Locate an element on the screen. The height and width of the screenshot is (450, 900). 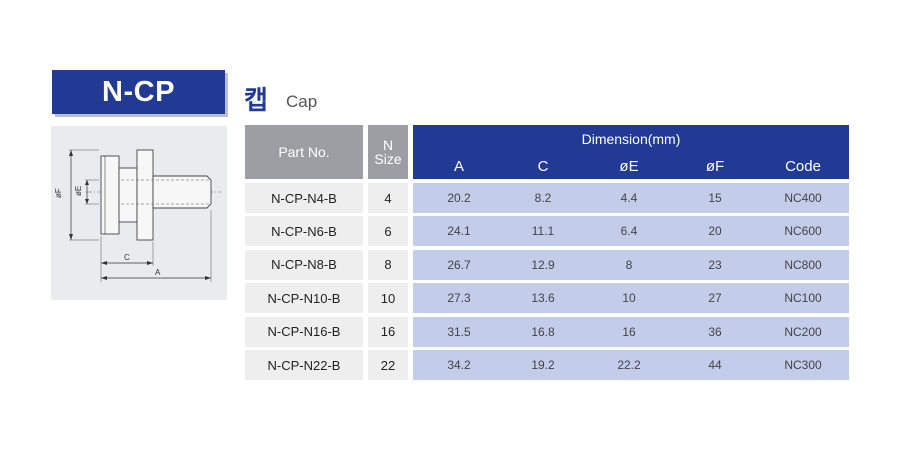
dimension-cell-f: 27 is located at coordinates (715, 298).